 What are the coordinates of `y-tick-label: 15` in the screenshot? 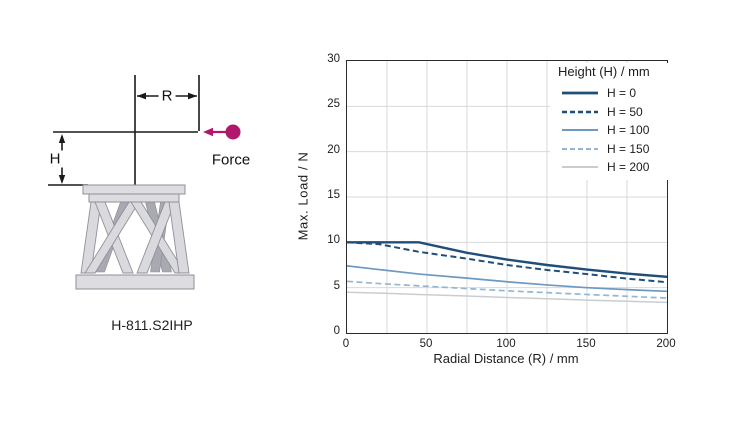 It's located at (333, 195).